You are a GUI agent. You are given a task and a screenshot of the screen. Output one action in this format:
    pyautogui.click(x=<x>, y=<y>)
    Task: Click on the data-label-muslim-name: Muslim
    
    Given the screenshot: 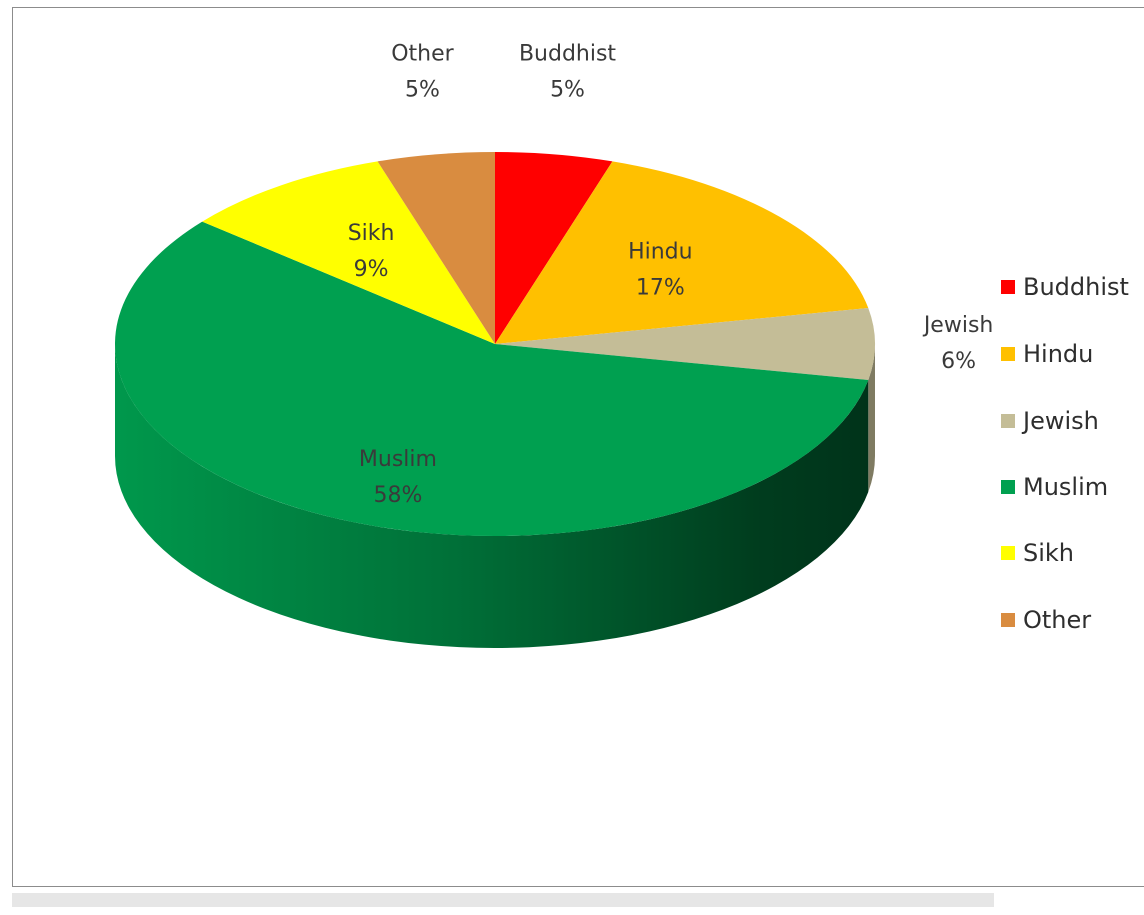 What is the action you would take?
    pyautogui.click(x=398, y=459)
    